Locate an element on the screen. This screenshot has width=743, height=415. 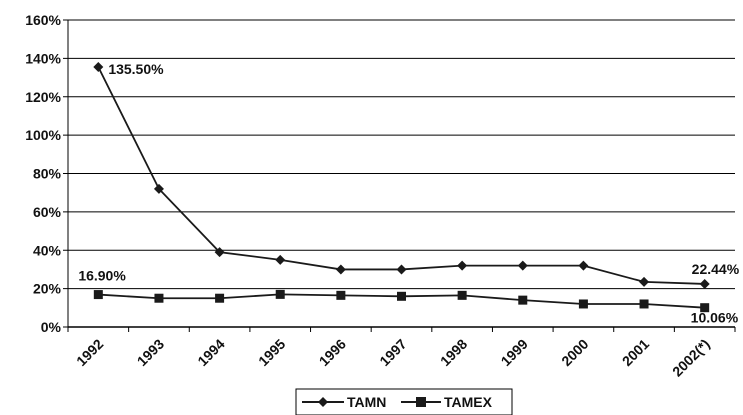
y-tick-label: 140% is located at coordinates (43, 58).